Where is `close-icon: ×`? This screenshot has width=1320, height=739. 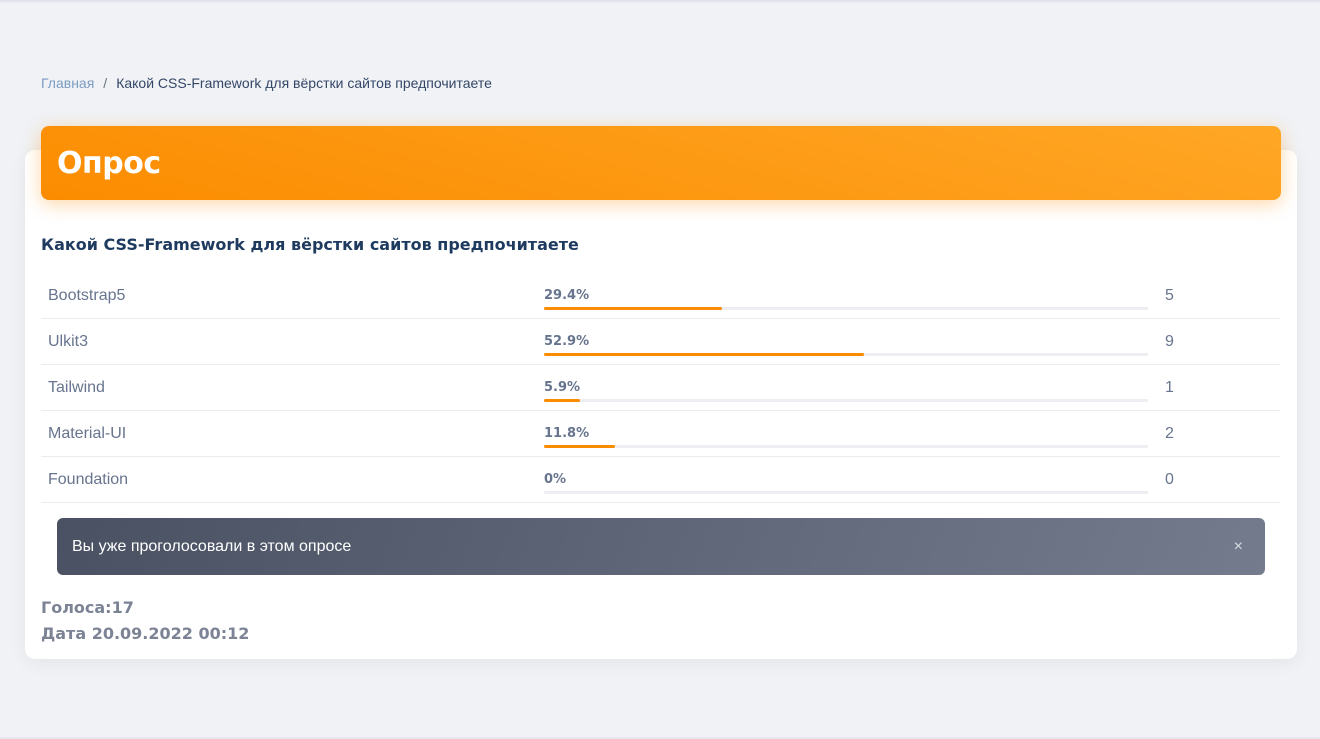 close-icon: × is located at coordinates (1238, 546).